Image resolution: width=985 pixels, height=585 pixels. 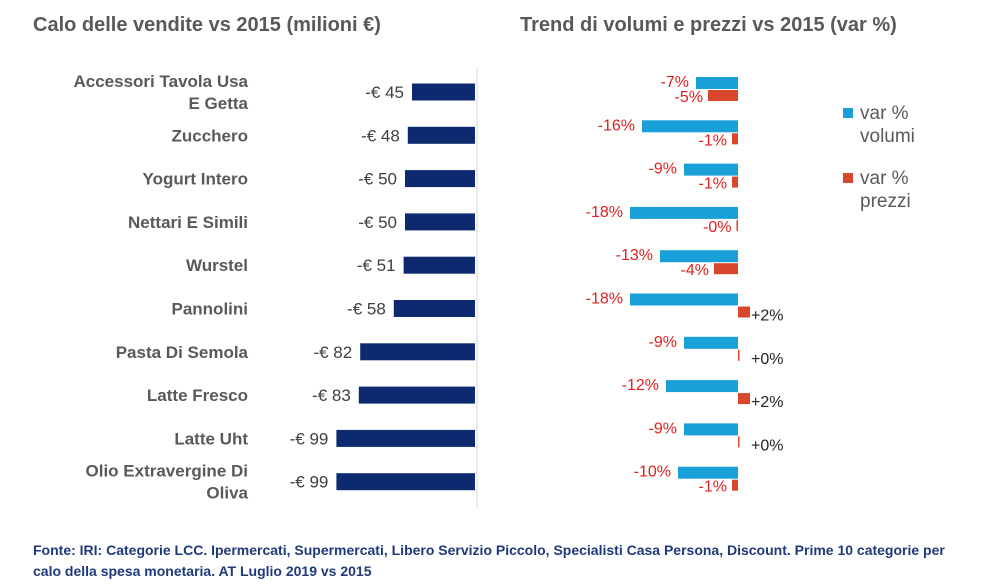 I want to click on category-label: Accessori Tavola Usa, so click(x=161, y=81).